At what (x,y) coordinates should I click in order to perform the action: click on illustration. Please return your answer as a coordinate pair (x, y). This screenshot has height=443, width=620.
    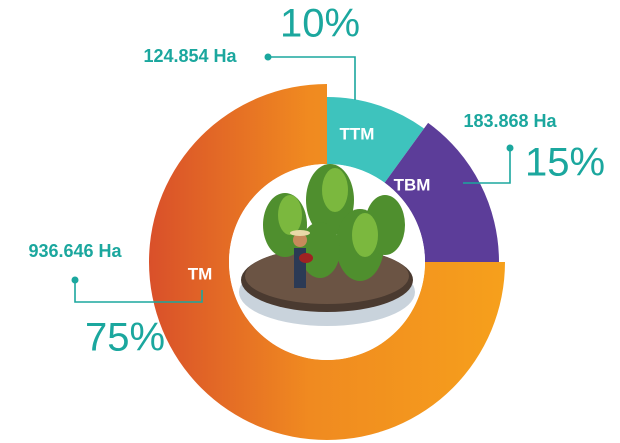
    Looking at the image, I should click on (327, 262).